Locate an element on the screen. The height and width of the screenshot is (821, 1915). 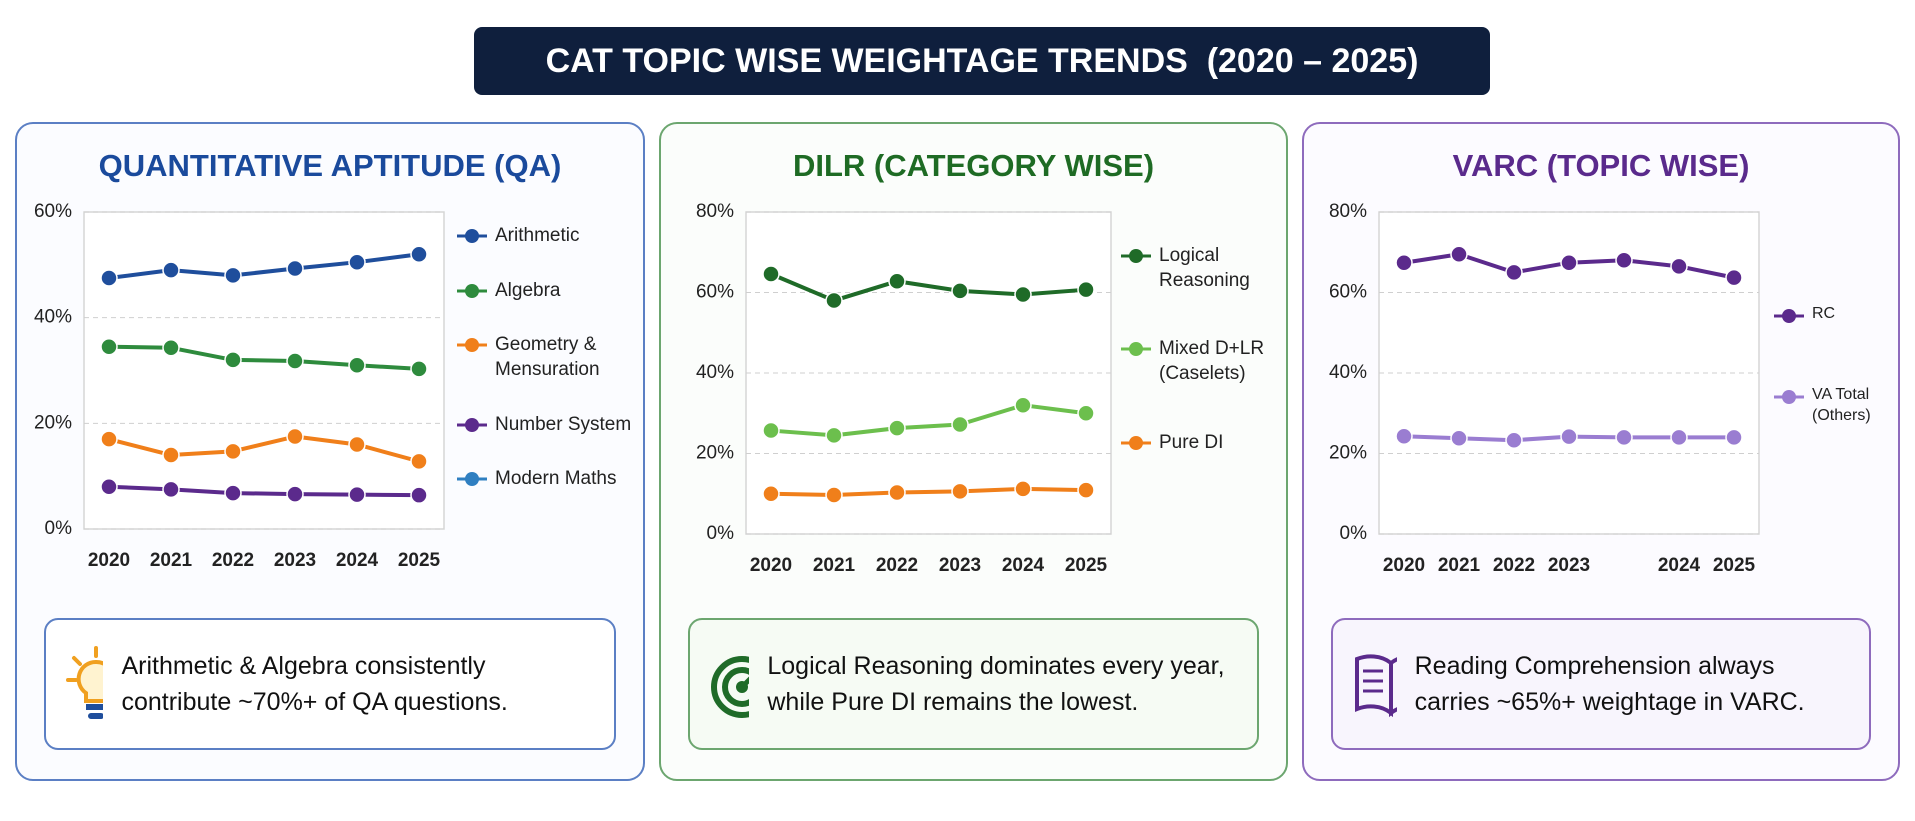
chart: 0% 20% 40% 60% 2020 2021 2022 2023 2024 2025 is located at coordinates (239, 386).